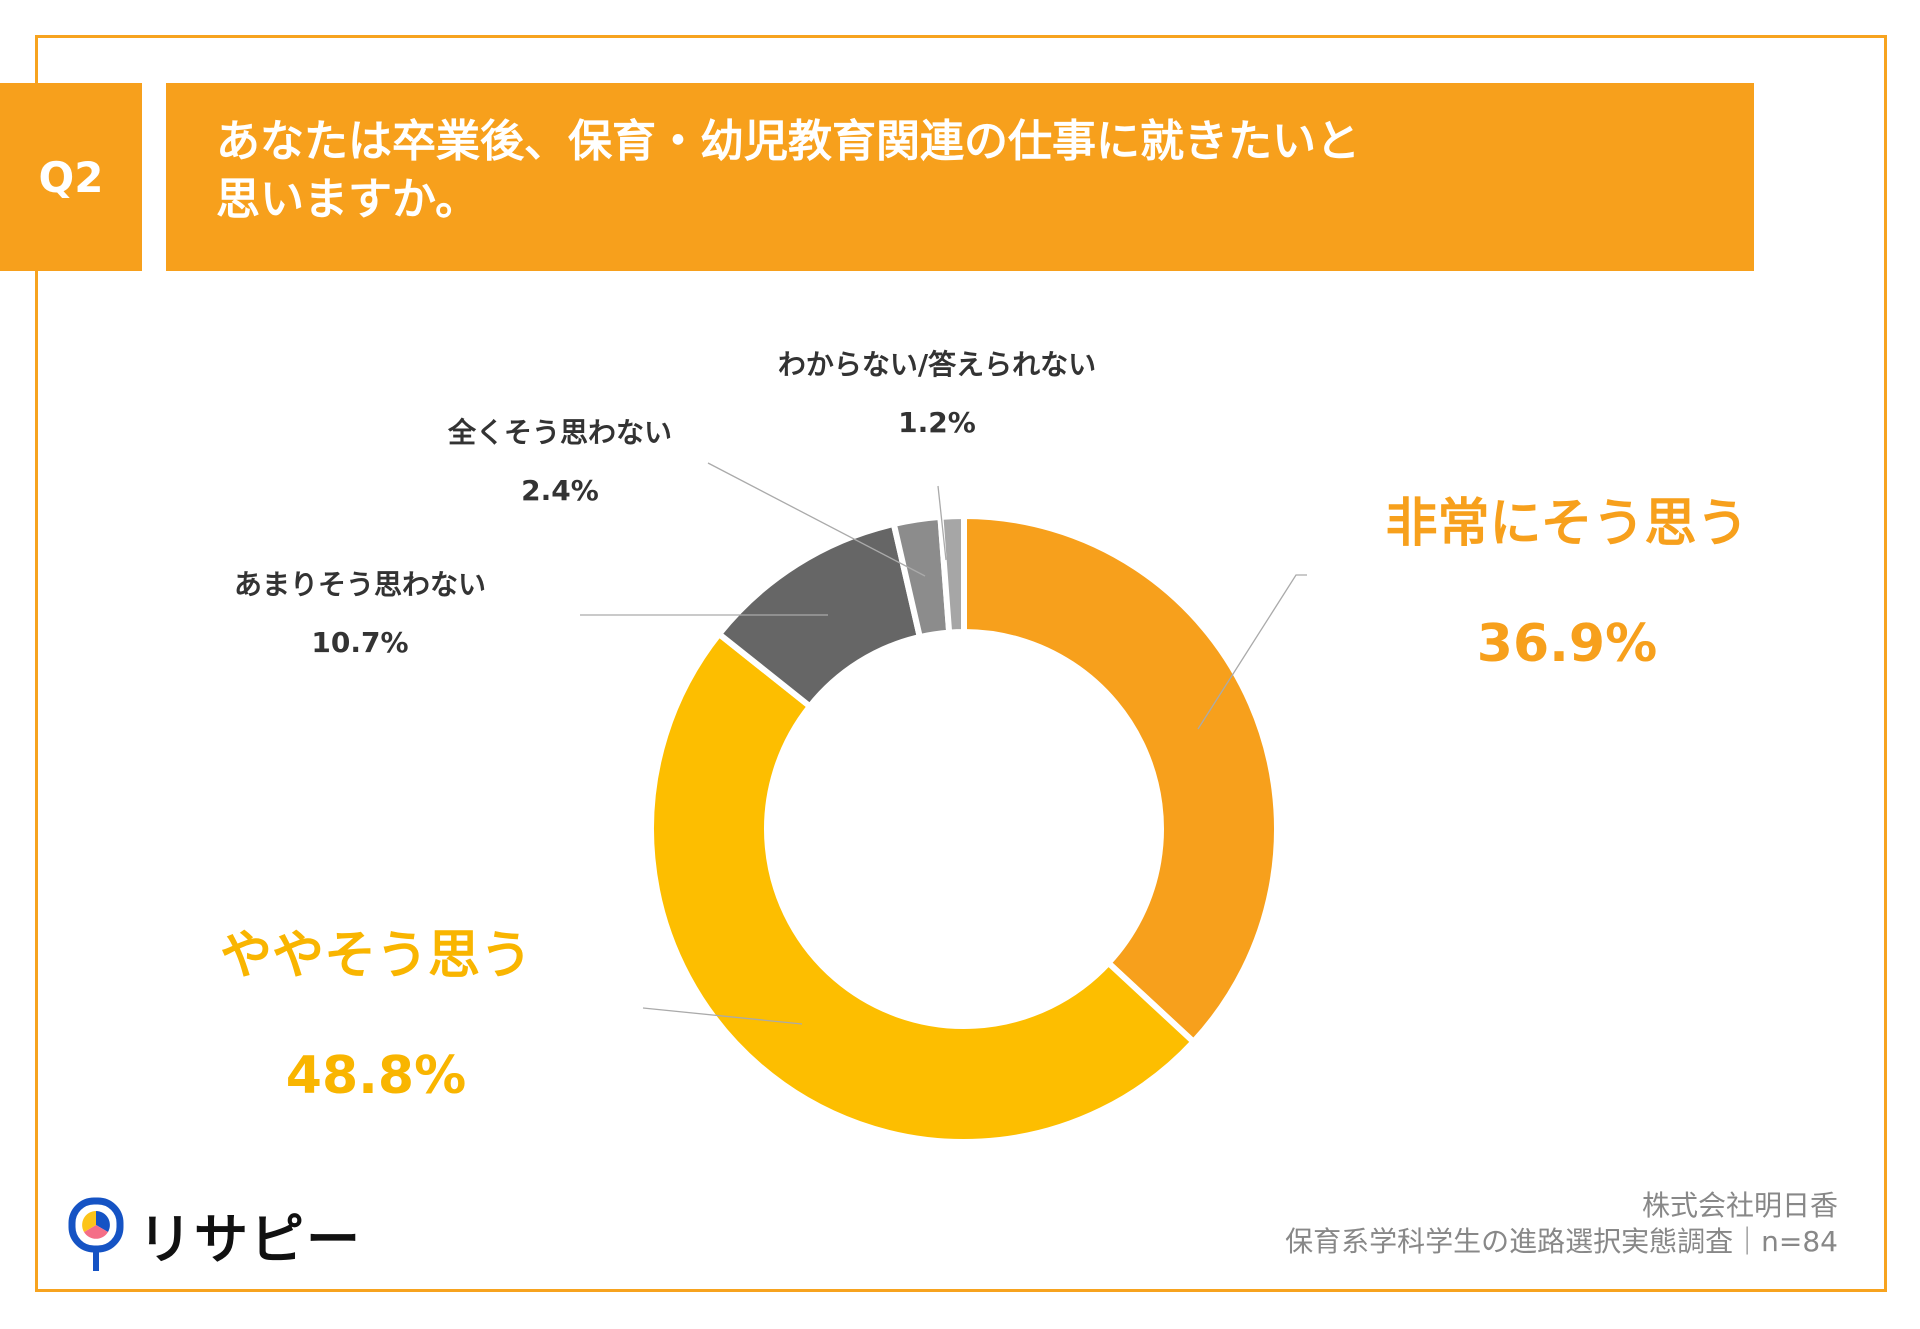  Describe the element at coordinates (560, 462) in the screenshot. I see `label-not-at-all: 全くそう思わない 2.4%` at that location.